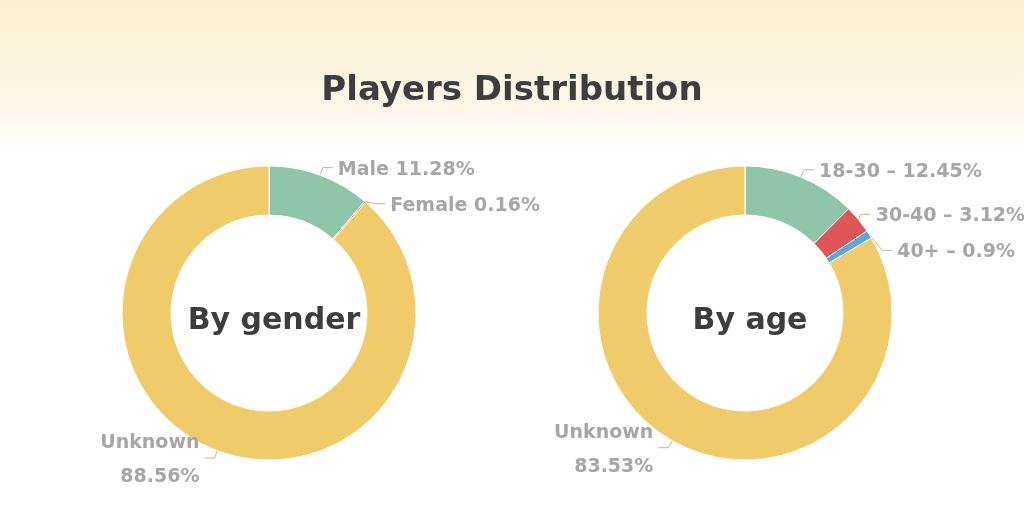  What do you see at coordinates (750, 318) in the screenshot?
I see `text: By age` at bounding box center [750, 318].